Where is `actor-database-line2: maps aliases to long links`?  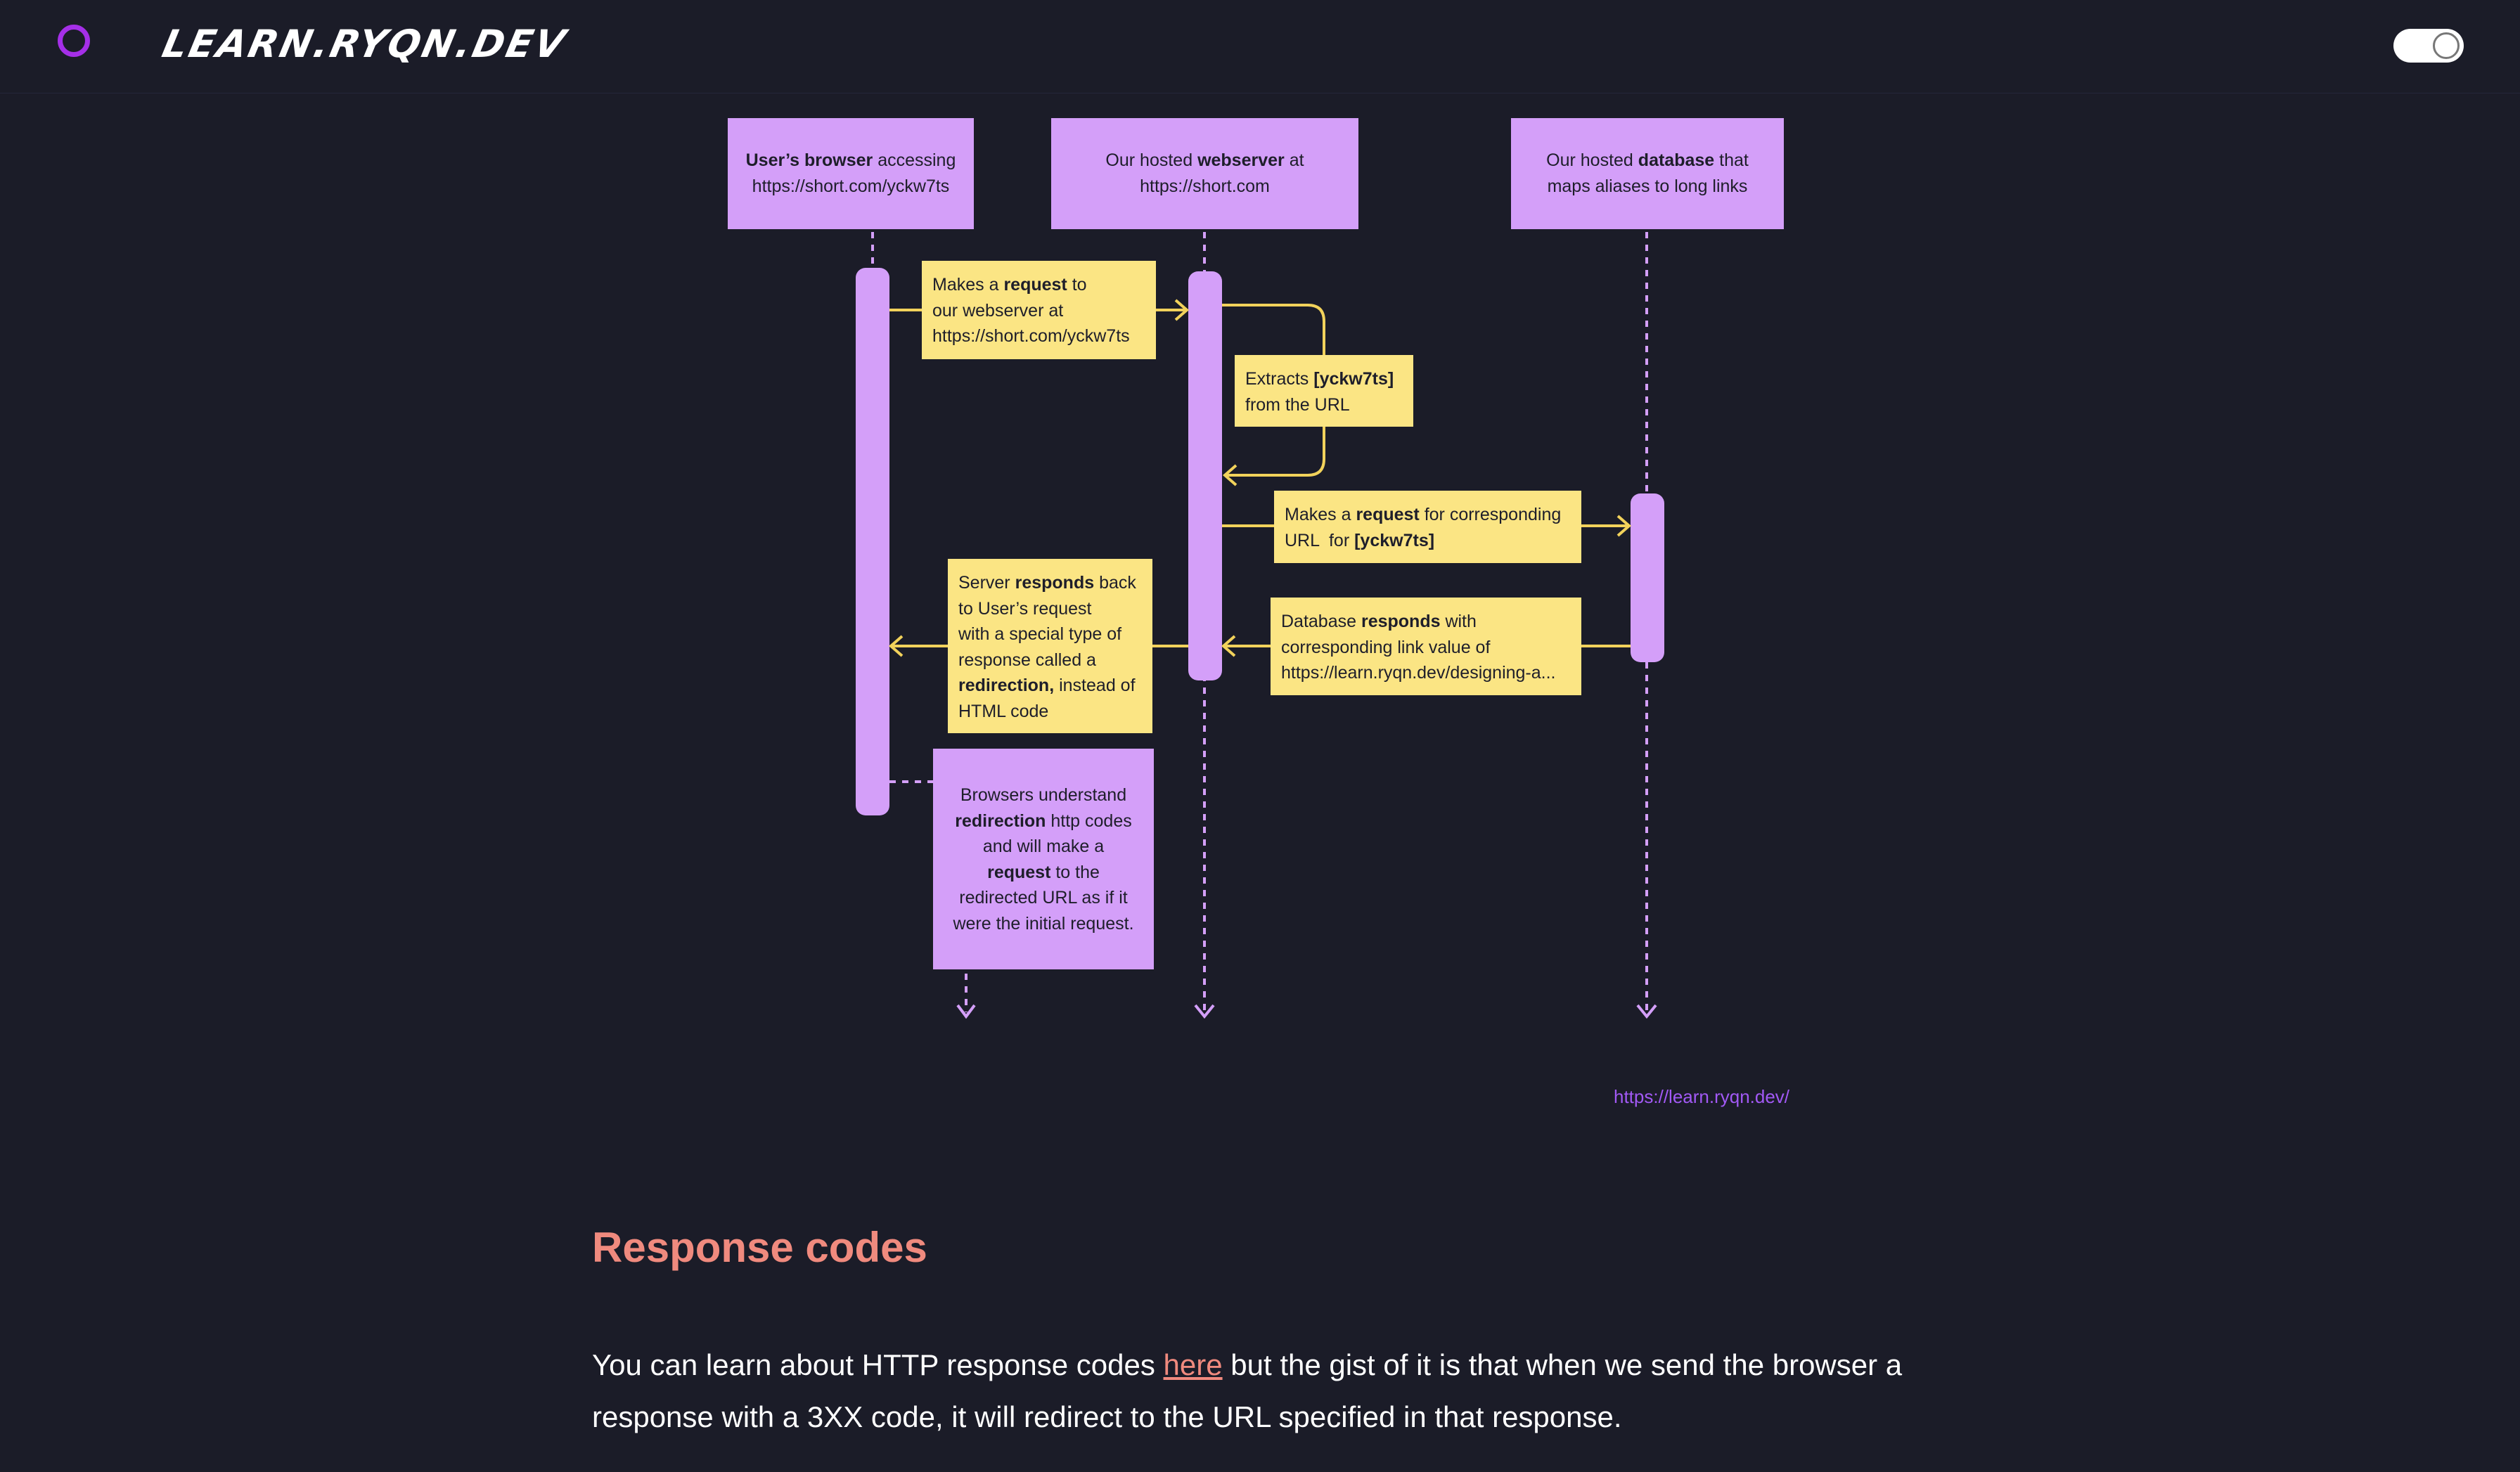 actor-database-line2: maps aliases to long links is located at coordinates (1648, 186).